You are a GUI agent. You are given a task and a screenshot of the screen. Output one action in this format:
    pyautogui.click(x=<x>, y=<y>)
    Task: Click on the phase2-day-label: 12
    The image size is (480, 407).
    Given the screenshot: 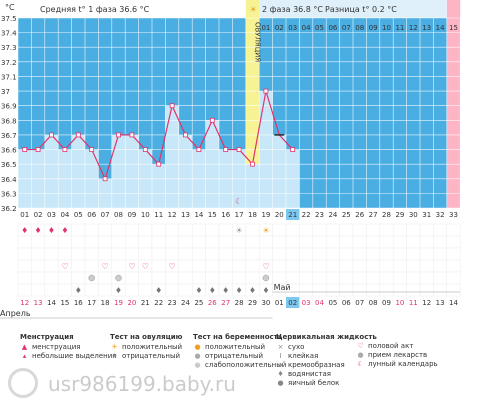 What is the action you would take?
    pyautogui.click(x=413, y=28)
    